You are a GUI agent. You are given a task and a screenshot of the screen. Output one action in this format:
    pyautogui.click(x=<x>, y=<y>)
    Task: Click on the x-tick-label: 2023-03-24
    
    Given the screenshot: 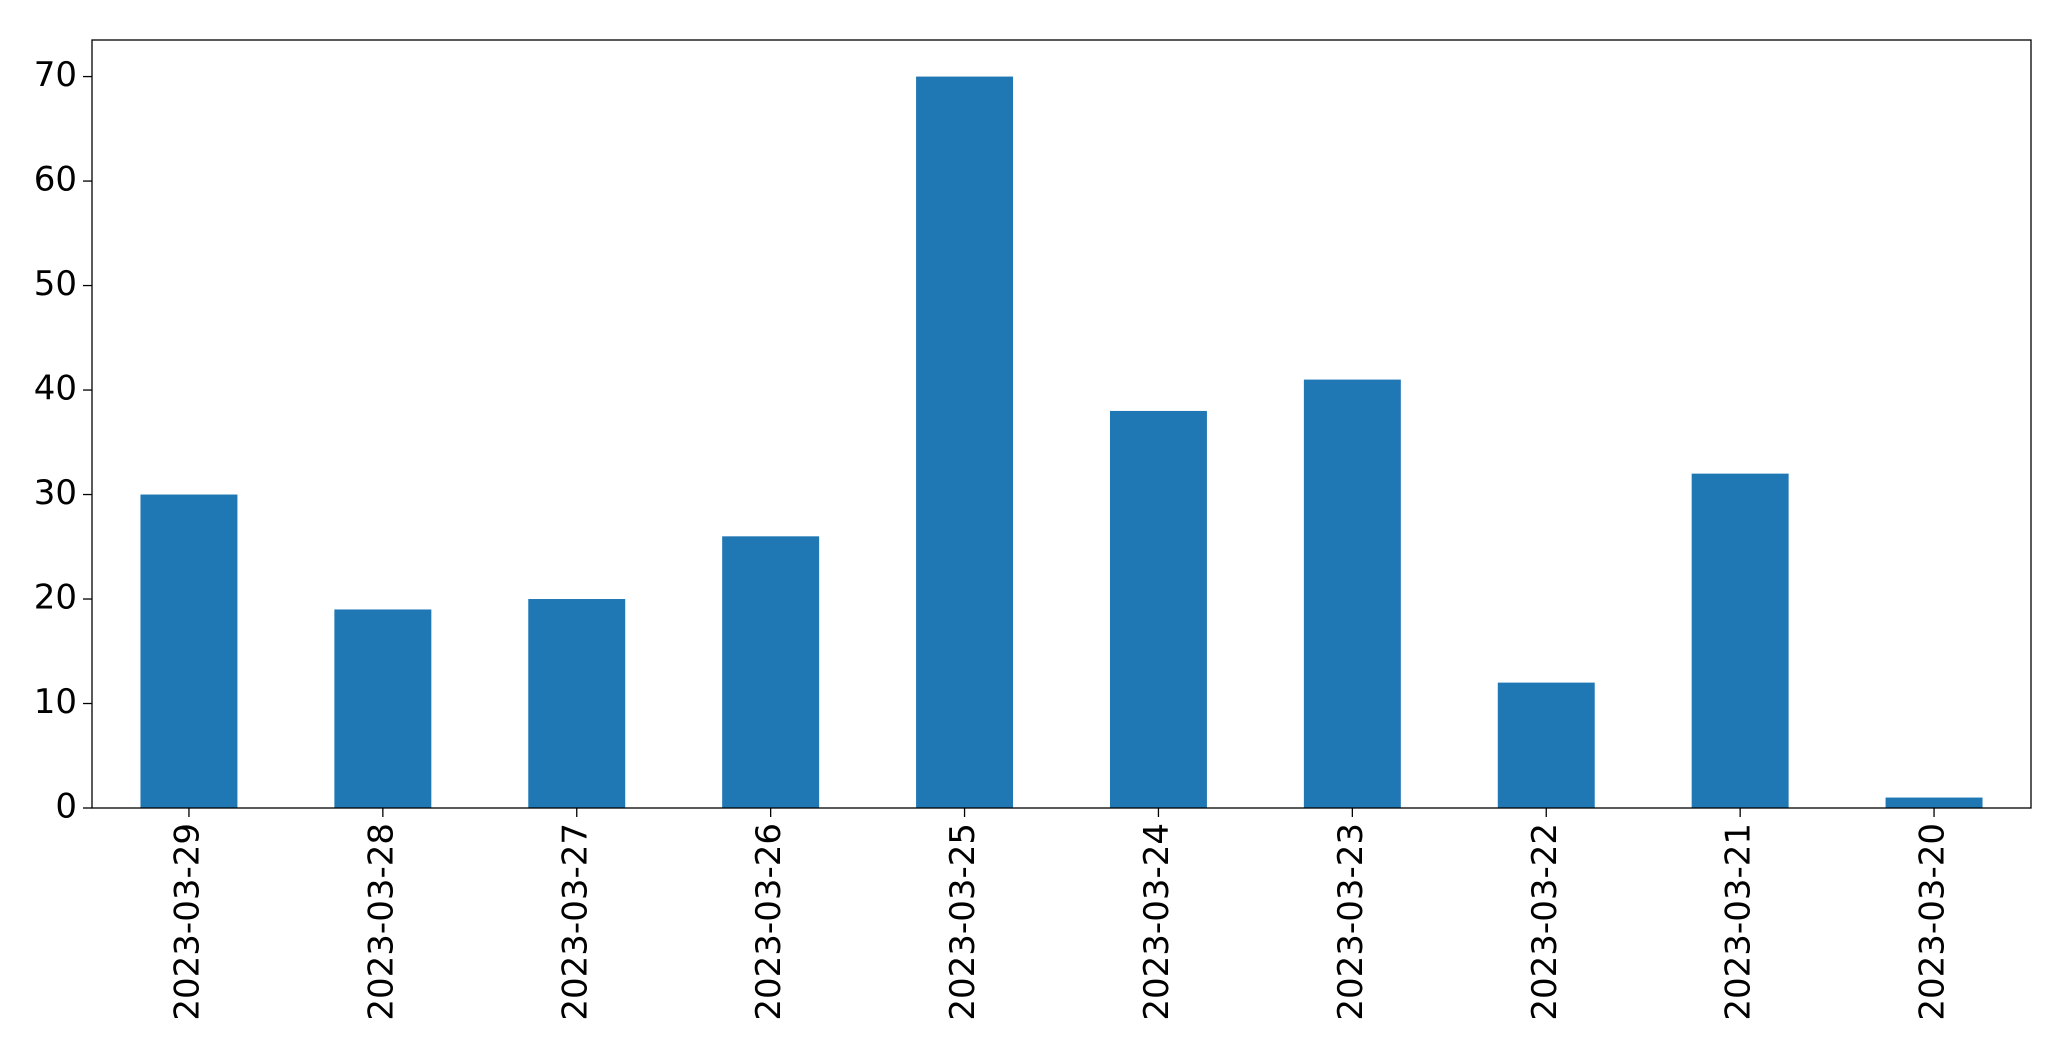 What is the action you would take?
    pyautogui.click(x=1157, y=922)
    